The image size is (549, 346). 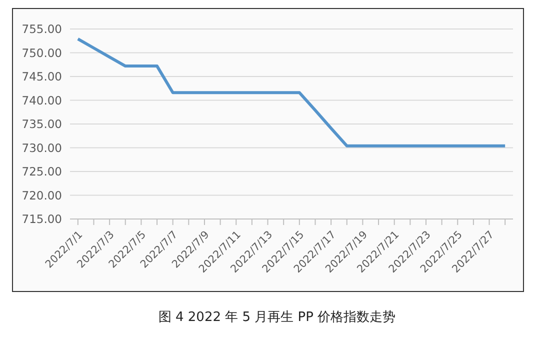 I want to click on text: 图 4 2022 年 5 月再生 PP 价格指数走势, so click(x=277, y=317).